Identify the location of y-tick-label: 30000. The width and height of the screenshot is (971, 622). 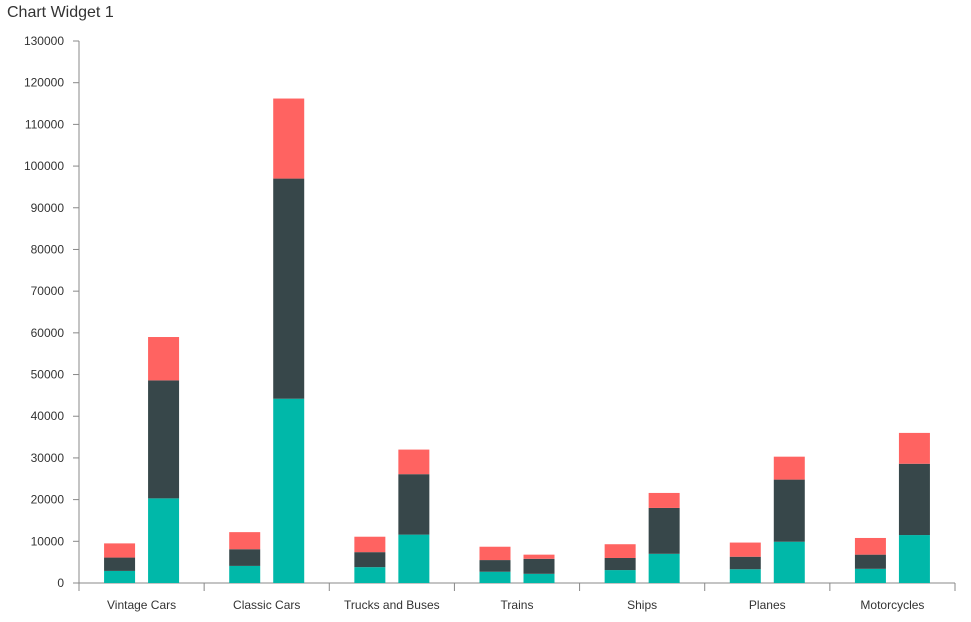
(48, 458).